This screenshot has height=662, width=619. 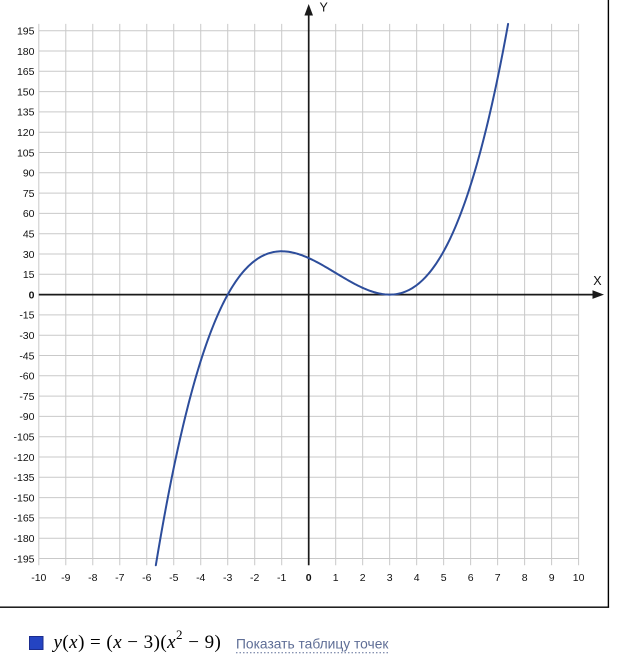 I want to click on svg-text: -90, so click(x=26, y=417).